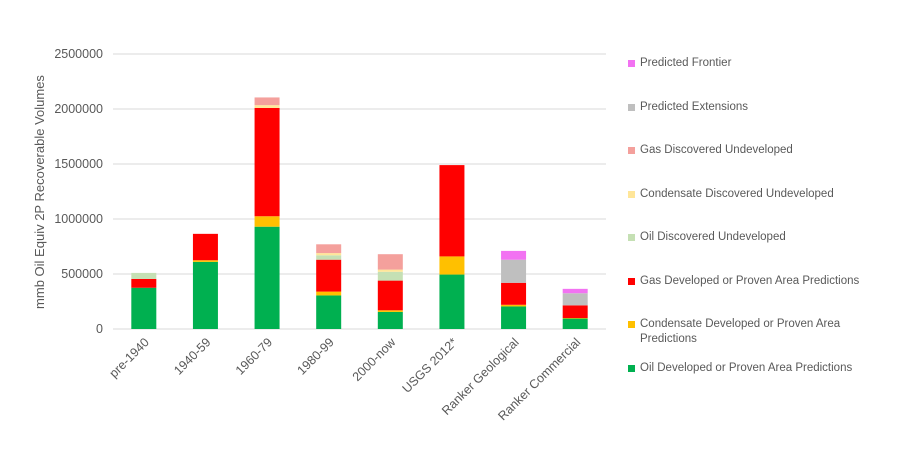 This screenshot has width=900, height=465. What do you see at coordinates (737, 193) in the screenshot?
I see `legend-label: Condensate Discovered Undeveloped` at bounding box center [737, 193].